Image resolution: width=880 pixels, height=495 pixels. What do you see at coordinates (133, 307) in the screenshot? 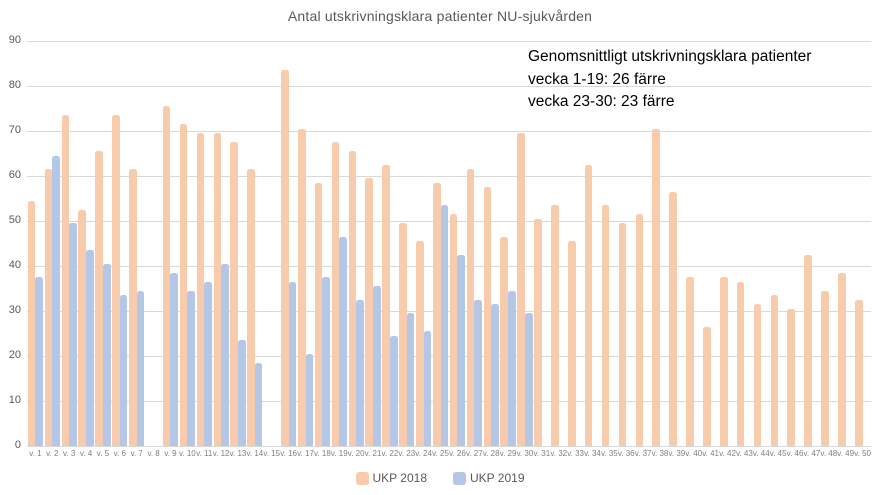
I see `bar-ukp-2018-vvv7` at bounding box center [133, 307].